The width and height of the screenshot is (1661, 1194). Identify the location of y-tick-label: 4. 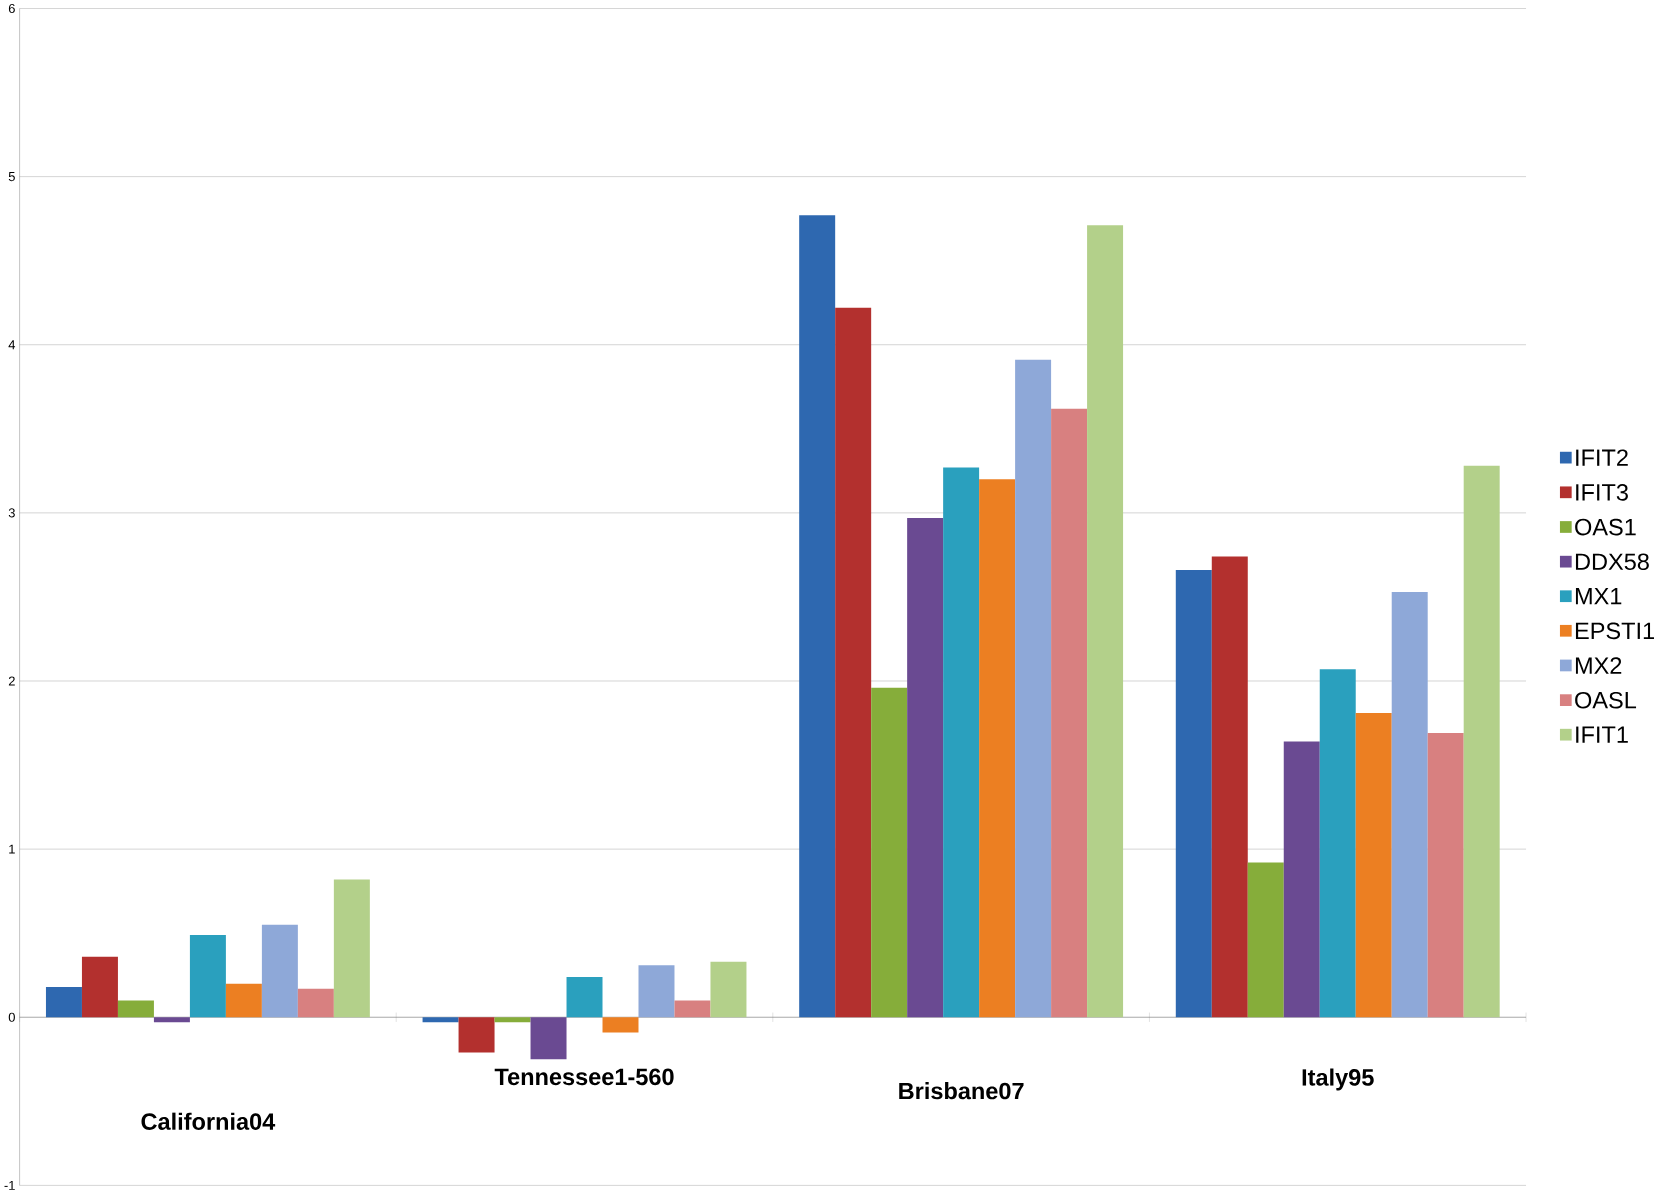
(12, 345).